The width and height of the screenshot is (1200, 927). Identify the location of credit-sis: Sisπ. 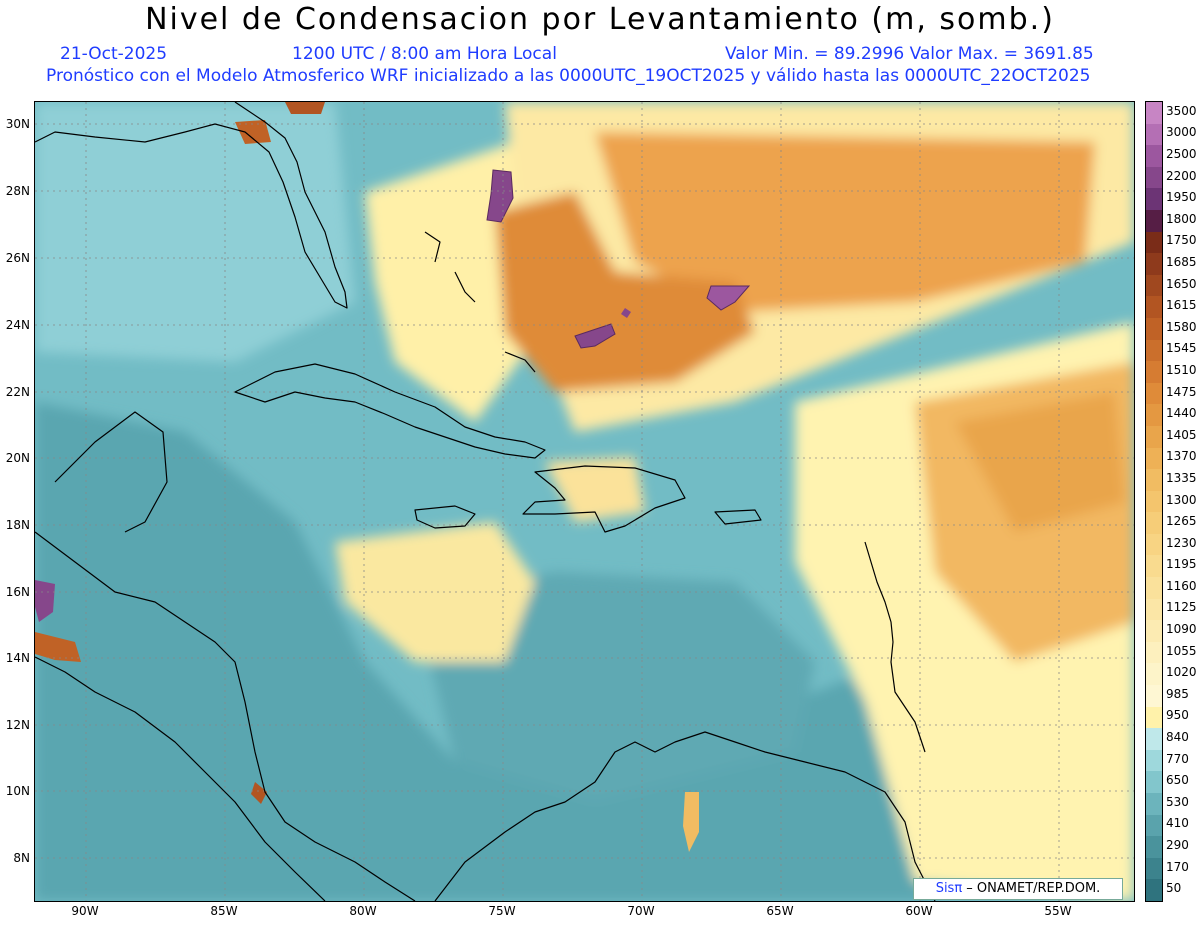
(949, 888).